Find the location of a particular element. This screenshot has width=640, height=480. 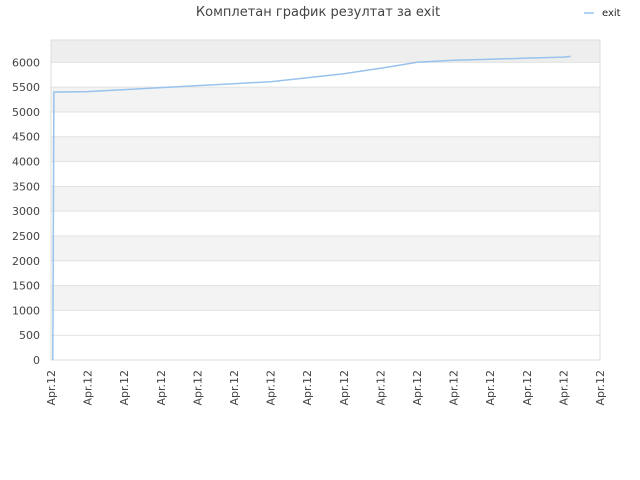

y-tick-label: 500 is located at coordinates (29, 335).